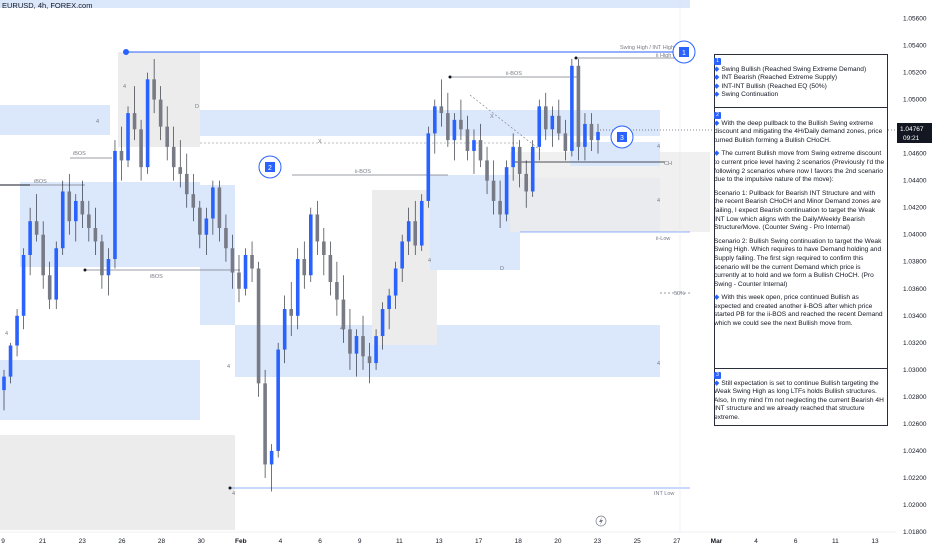  What do you see at coordinates (450, 77) in the screenshot?
I see `ii-bos-dot` at bounding box center [450, 77].